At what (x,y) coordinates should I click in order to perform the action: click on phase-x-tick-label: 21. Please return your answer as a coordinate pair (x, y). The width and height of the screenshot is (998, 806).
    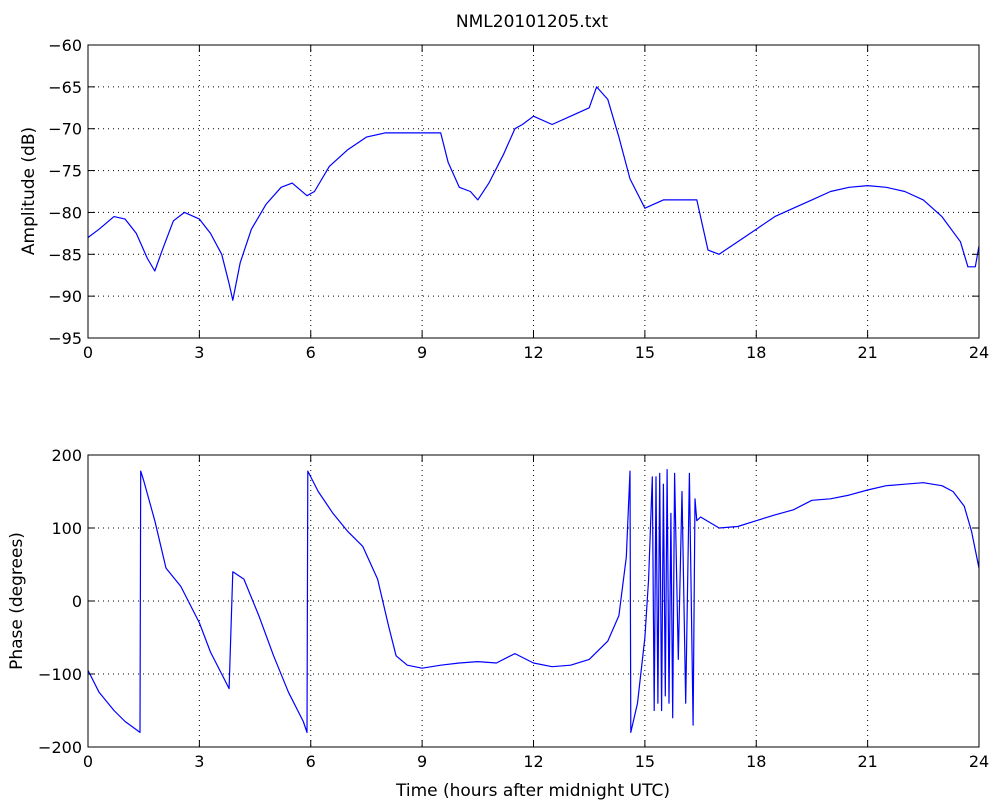
    Looking at the image, I should click on (867, 761).